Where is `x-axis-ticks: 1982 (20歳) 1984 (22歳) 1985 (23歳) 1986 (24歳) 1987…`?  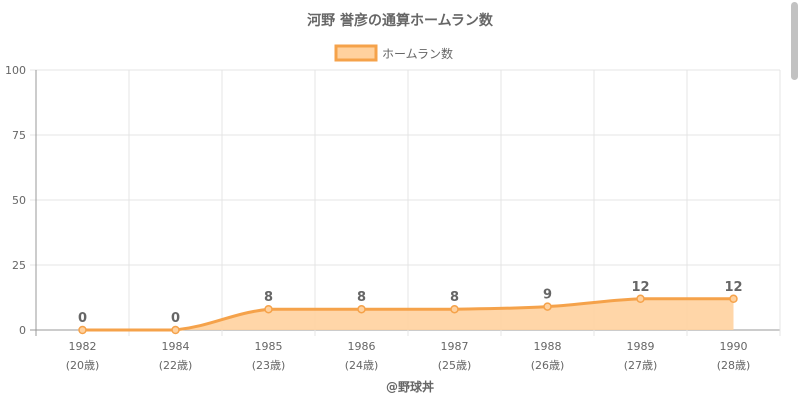
x-axis-ticks: 1982 (20歳) 1984 (22歳) 1985 (23歳) 1986 (24歳) 1987… is located at coordinates (408, 356).